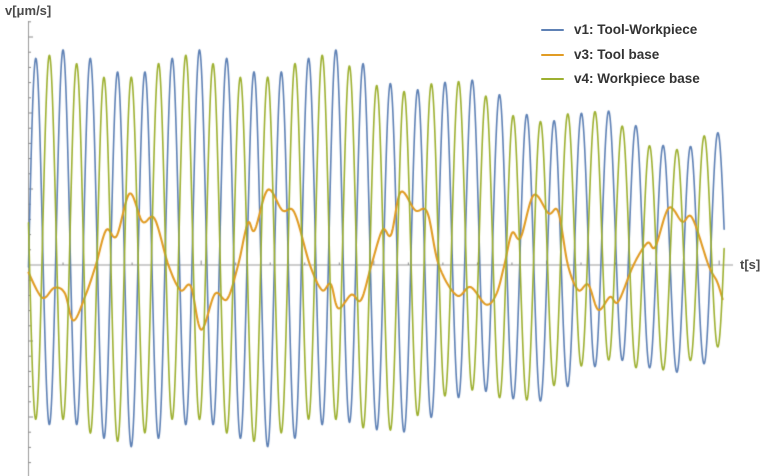  What do you see at coordinates (637, 79) in the screenshot?
I see `legend-label-v4: v4: Workpiece base` at bounding box center [637, 79].